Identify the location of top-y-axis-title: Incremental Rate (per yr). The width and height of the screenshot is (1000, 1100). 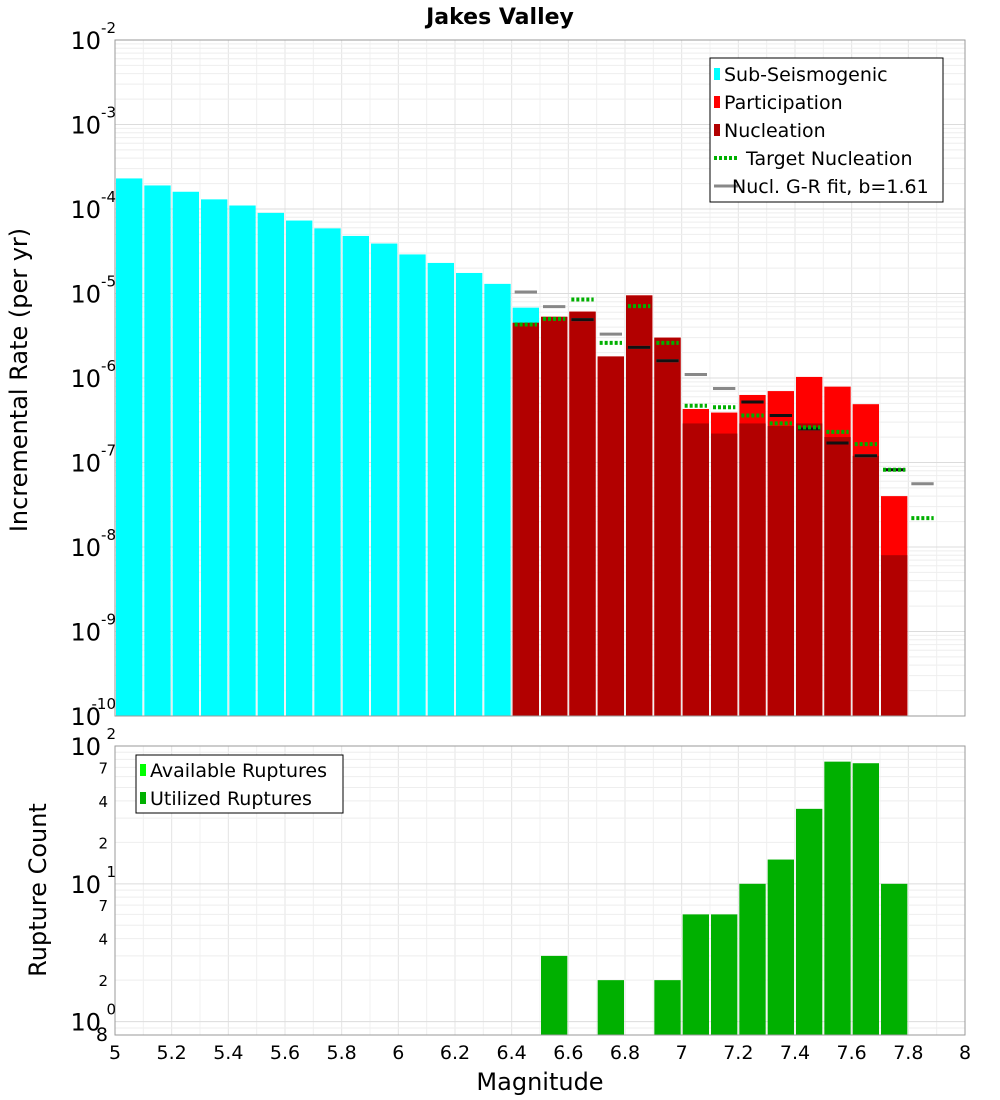
(19, 380).